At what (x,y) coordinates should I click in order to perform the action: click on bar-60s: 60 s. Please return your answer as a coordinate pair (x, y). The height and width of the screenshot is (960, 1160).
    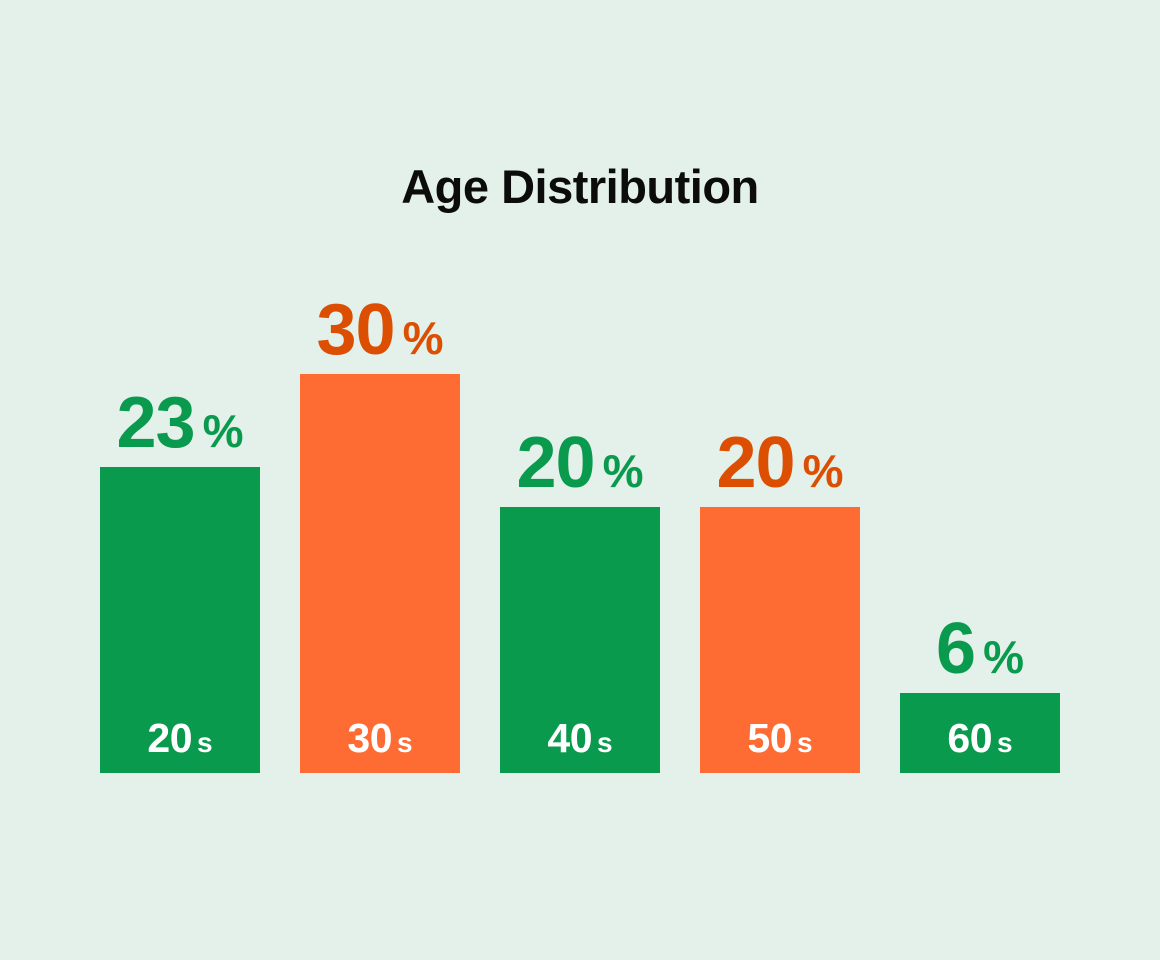
    Looking at the image, I should click on (980, 733).